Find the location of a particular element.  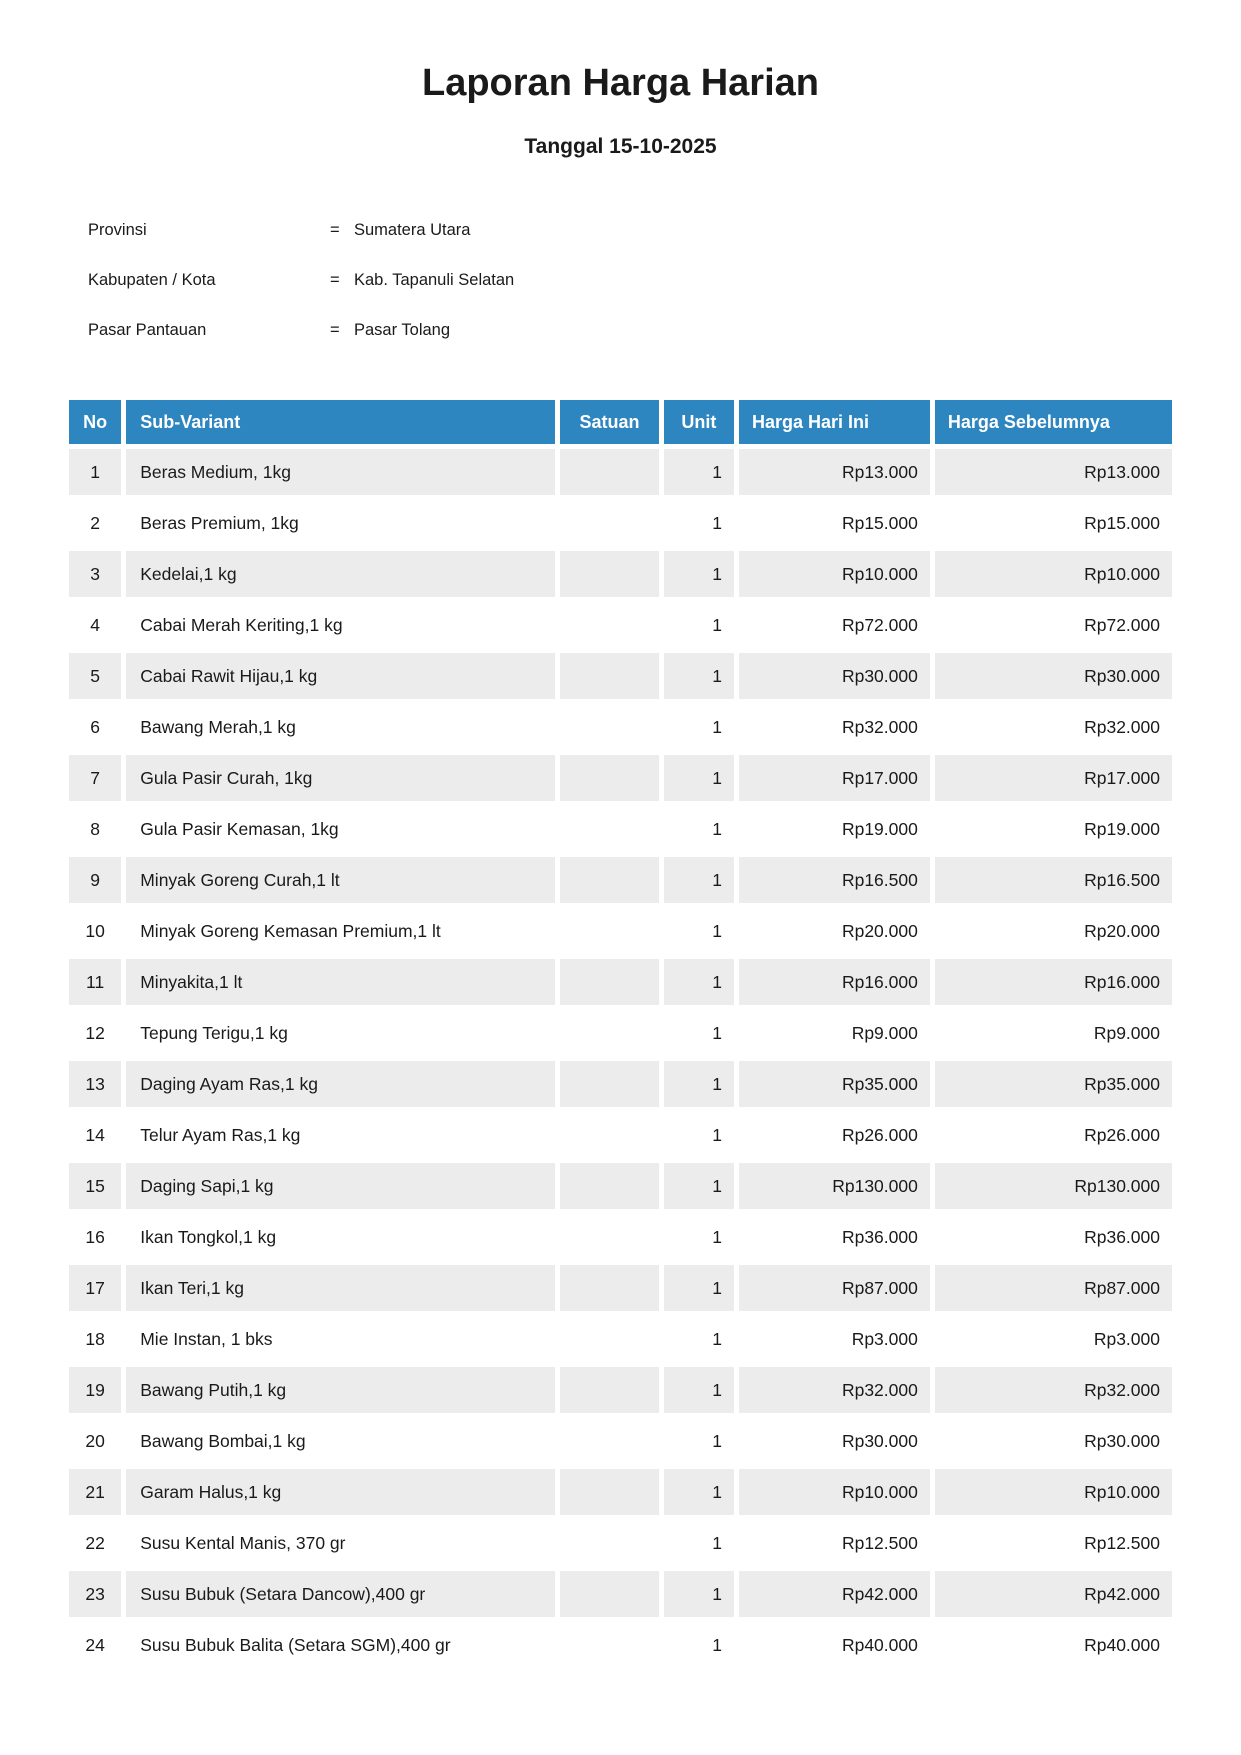

cell-harga-sebelumnya: Rp30.000 is located at coordinates (1053, 1441).